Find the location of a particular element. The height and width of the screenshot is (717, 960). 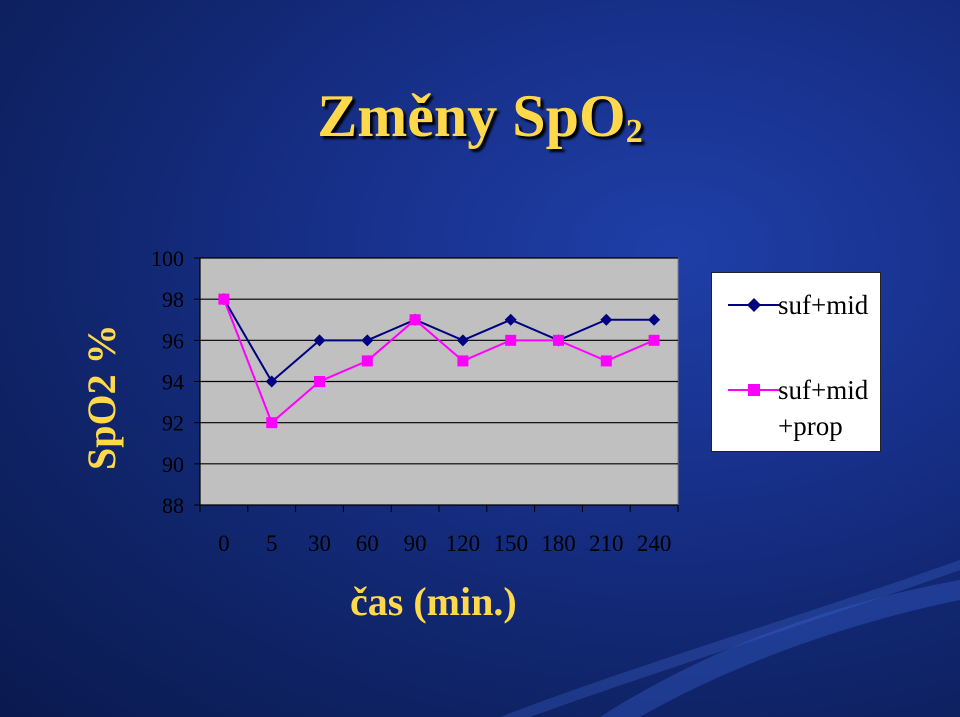

y-tick-label-98: 98 is located at coordinates (173, 299).